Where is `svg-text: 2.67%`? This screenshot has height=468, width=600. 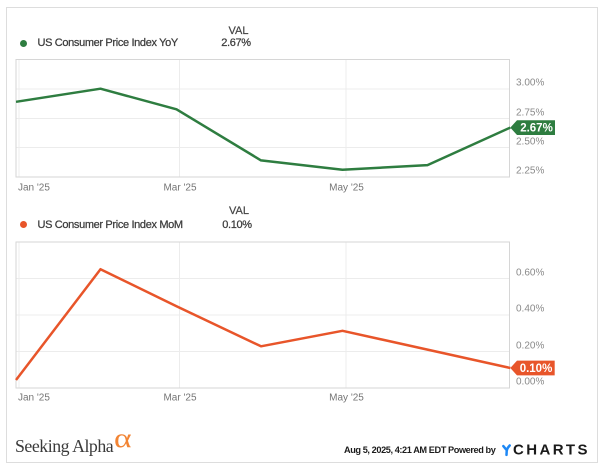 svg-text: 2.67% is located at coordinates (536, 129).